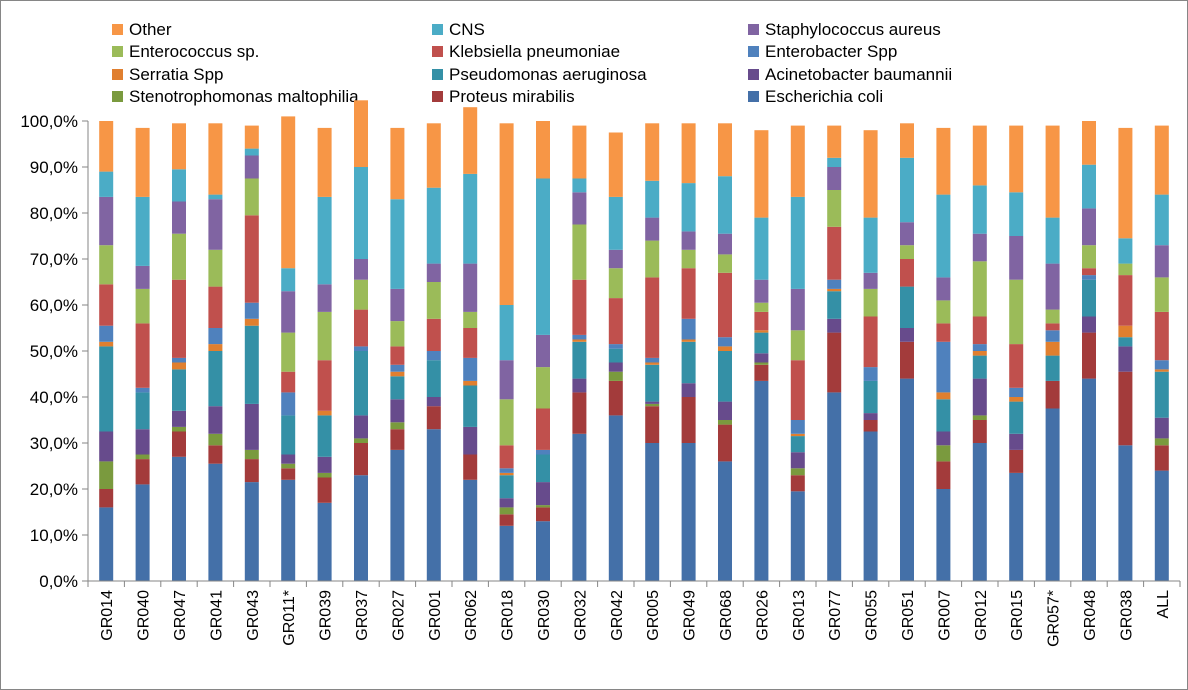  Describe the element at coordinates (54, 351) in the screenshot. I see `y-tick-label: 50,0%` at that location.